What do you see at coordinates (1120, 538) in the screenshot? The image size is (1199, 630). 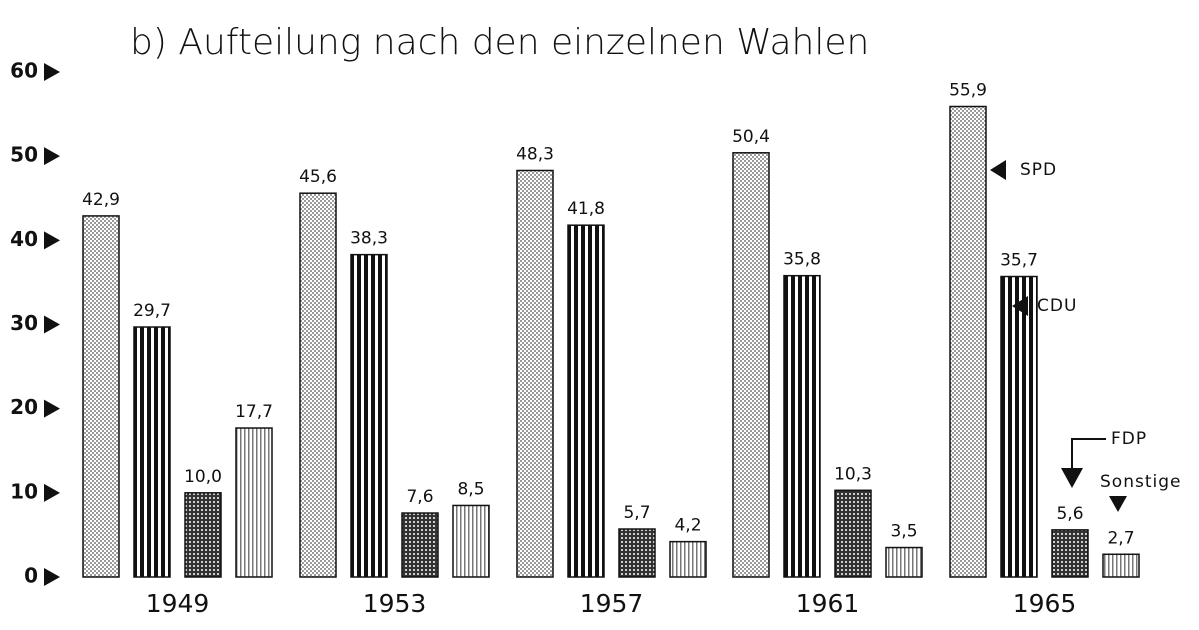 I see `value-label: 2,7` at bounding box center [1120, 538].